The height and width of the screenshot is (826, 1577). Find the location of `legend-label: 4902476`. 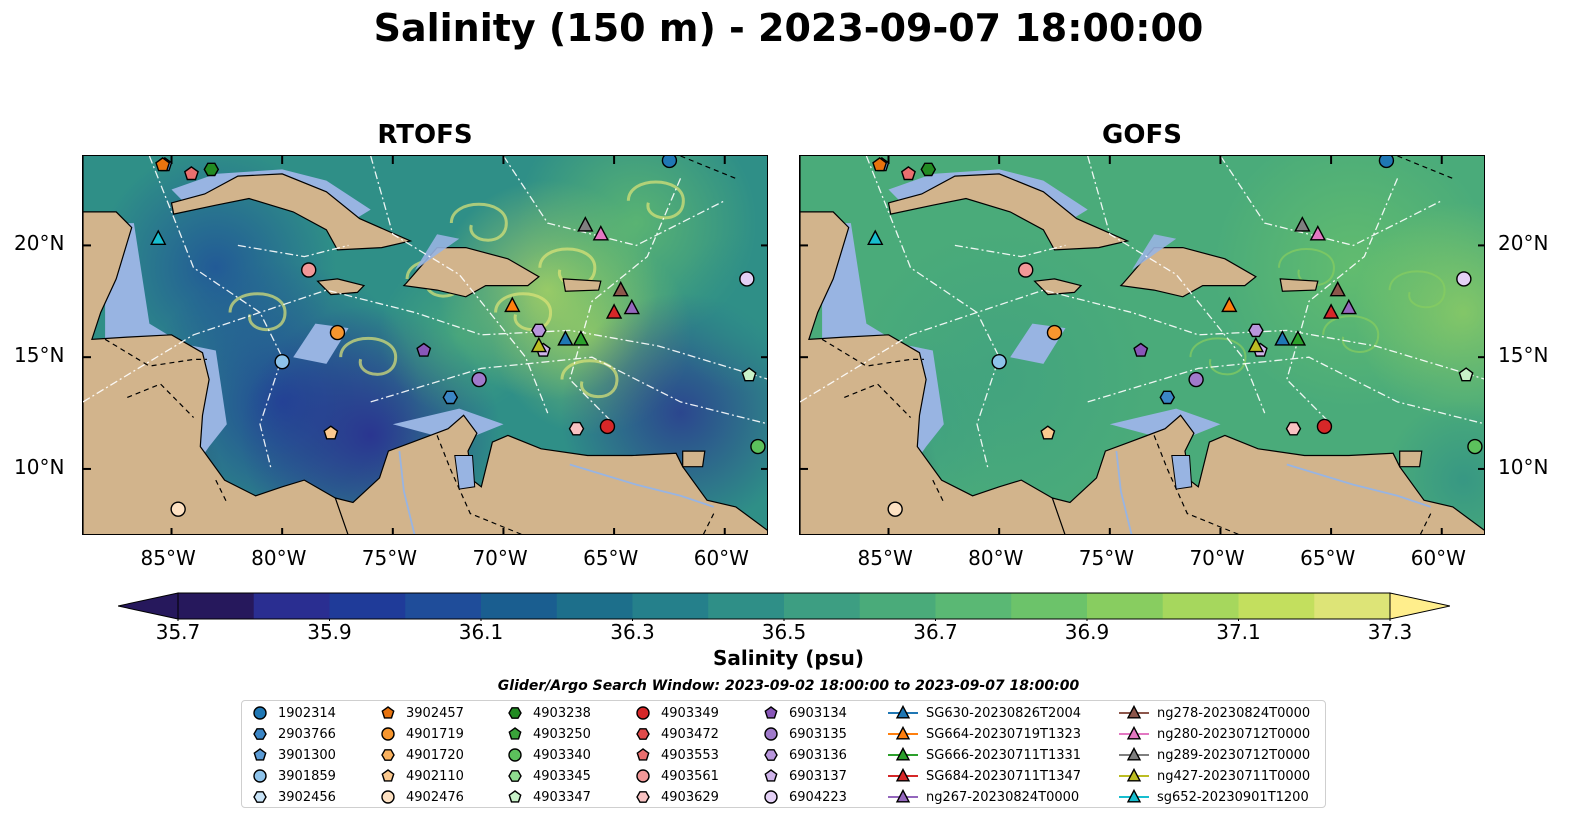

legend-label: 4902476 is located at coordinates (435, 797).